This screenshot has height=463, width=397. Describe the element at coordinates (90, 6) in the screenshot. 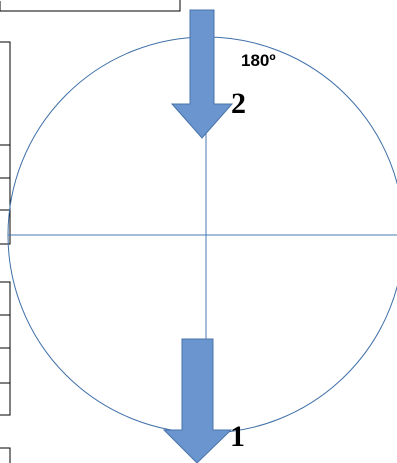

I see `top-frame-box` at that location.